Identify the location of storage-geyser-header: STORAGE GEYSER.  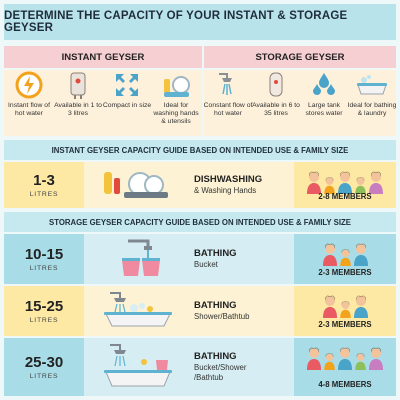
(300, 57).